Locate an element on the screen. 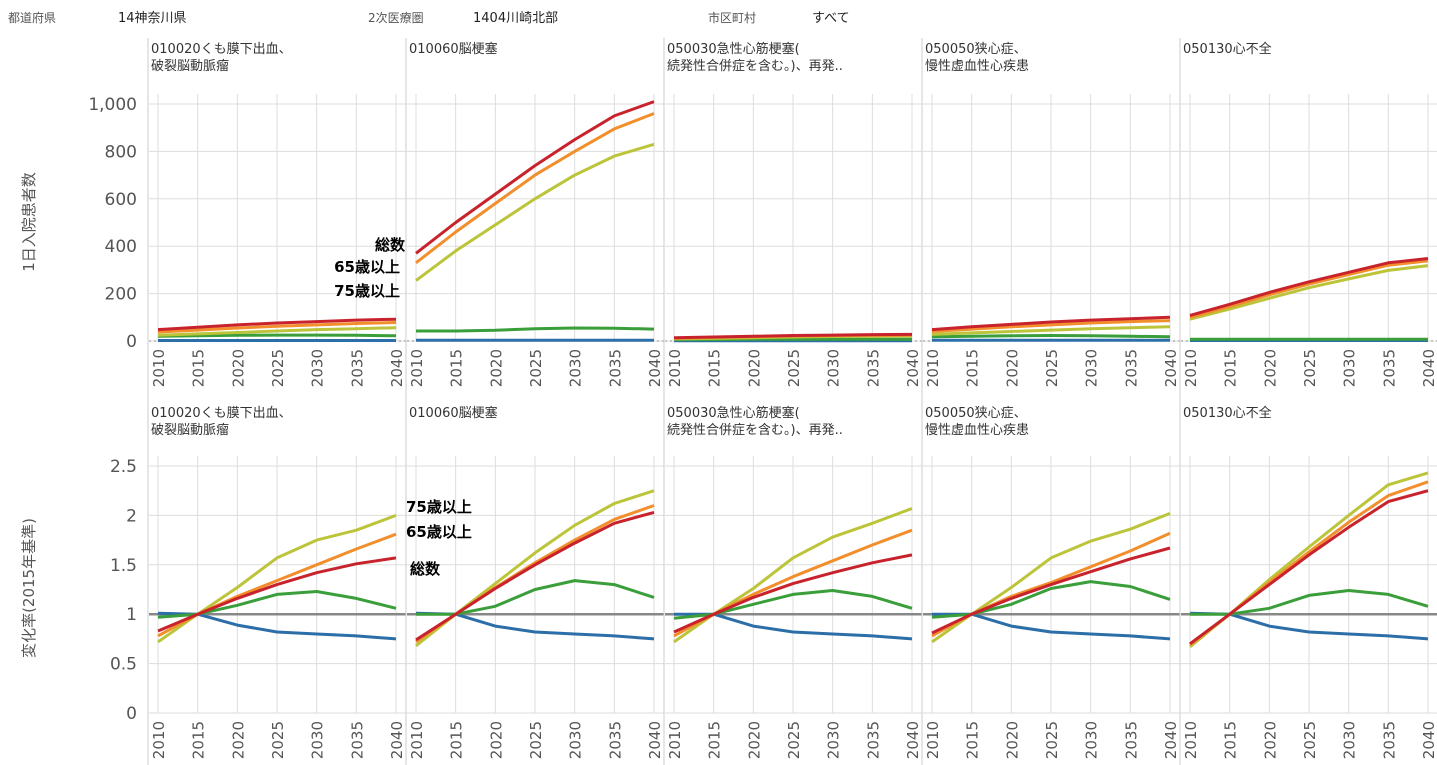  annotation-group-bottom: 75歳以上 65歳以上 総数 is located at coordinates (439, 538).